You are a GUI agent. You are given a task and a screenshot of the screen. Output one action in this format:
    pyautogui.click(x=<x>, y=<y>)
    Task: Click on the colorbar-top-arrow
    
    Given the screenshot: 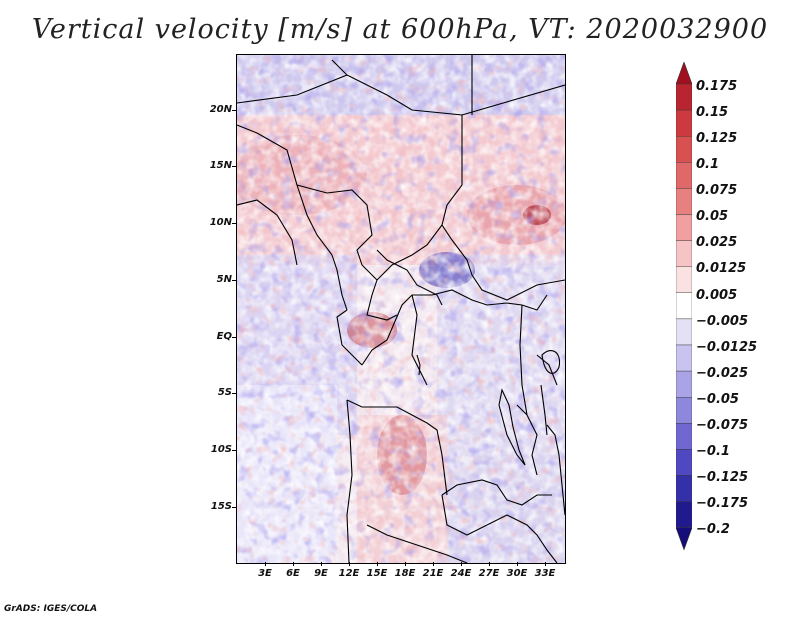 What is the action you would take?
    pyautogui.click(x=684, y=73)
    